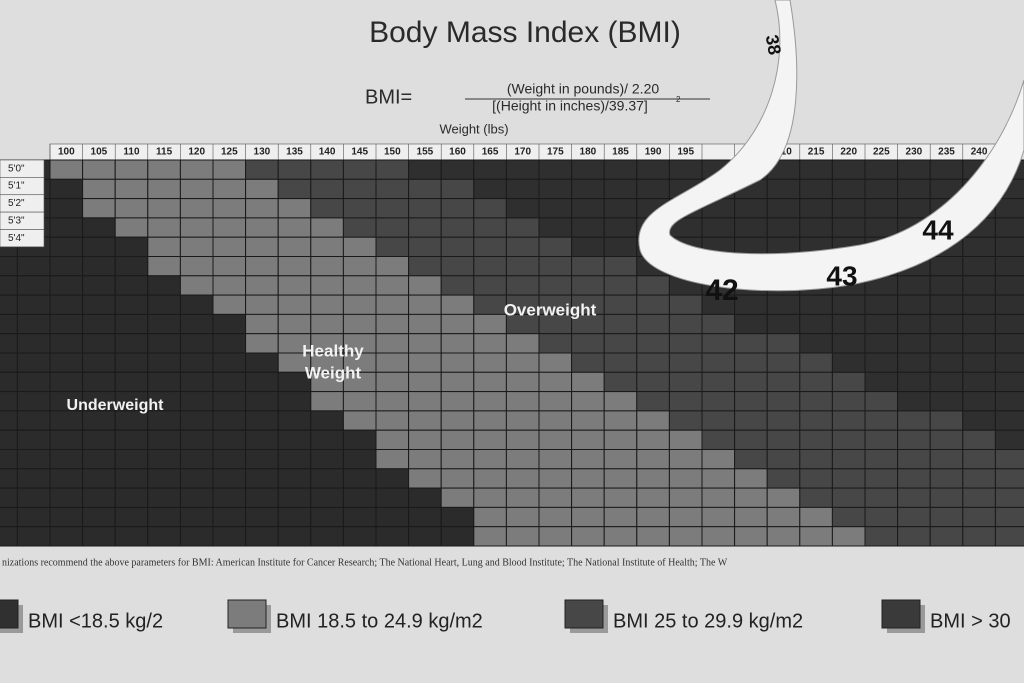 This screenshot has height=683, width=1024. Describe the element at coordinates (588, 152) in the screenshot. I see `weight-header: 180` at that location.